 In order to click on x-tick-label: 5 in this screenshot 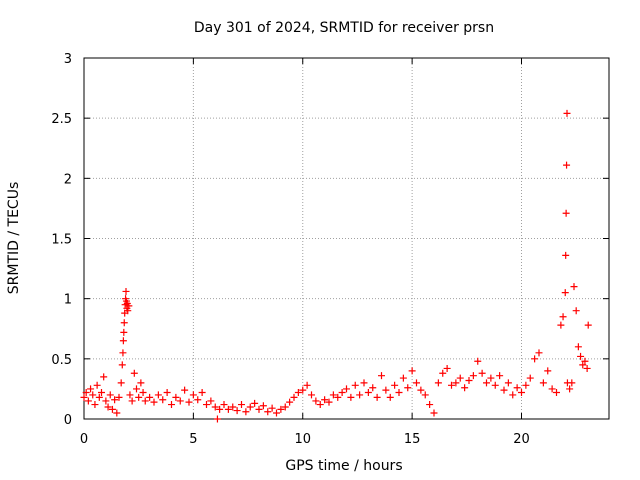, I will do `click(193, 439)`.